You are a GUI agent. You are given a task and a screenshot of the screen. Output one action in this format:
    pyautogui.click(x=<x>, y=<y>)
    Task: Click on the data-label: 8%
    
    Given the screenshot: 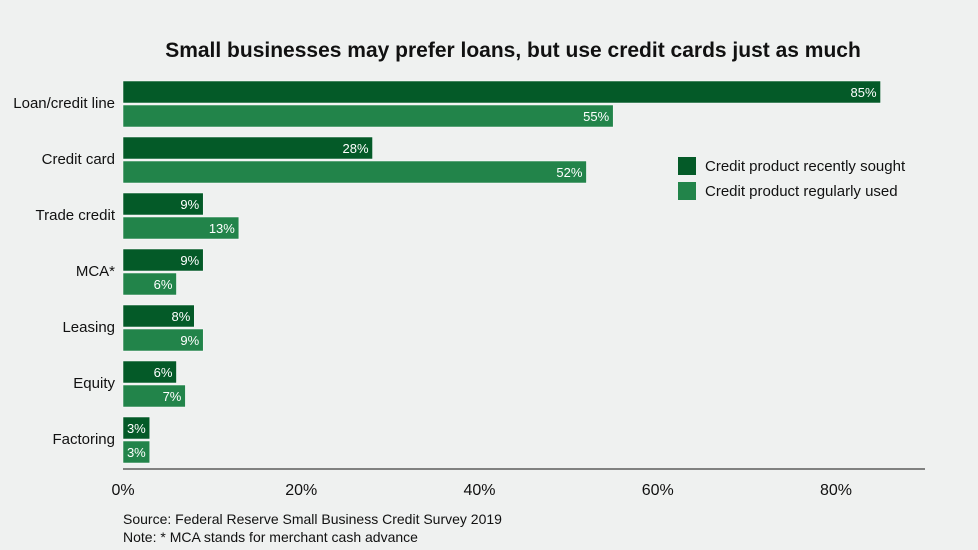 What is the action you would take?
    pyautogui.click(x=181, y=316)
    